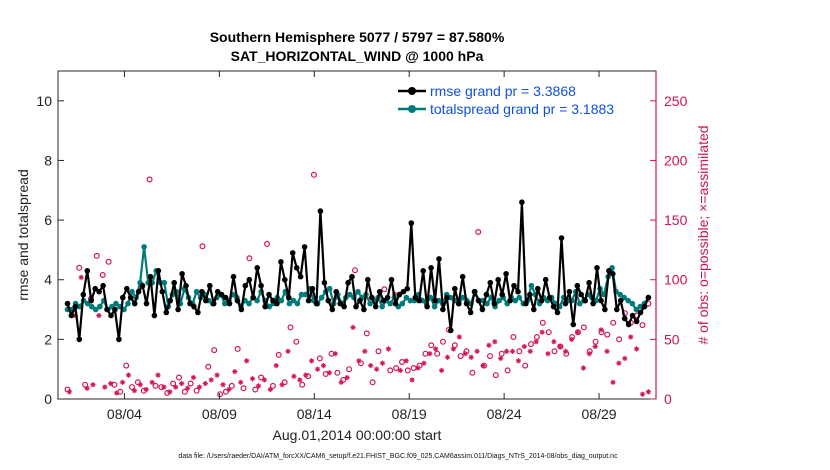  What do you see at coordinates (504, 414) in the screenshot?
I see `x-tick-label: 08/24` at bounding box center [504, 414].